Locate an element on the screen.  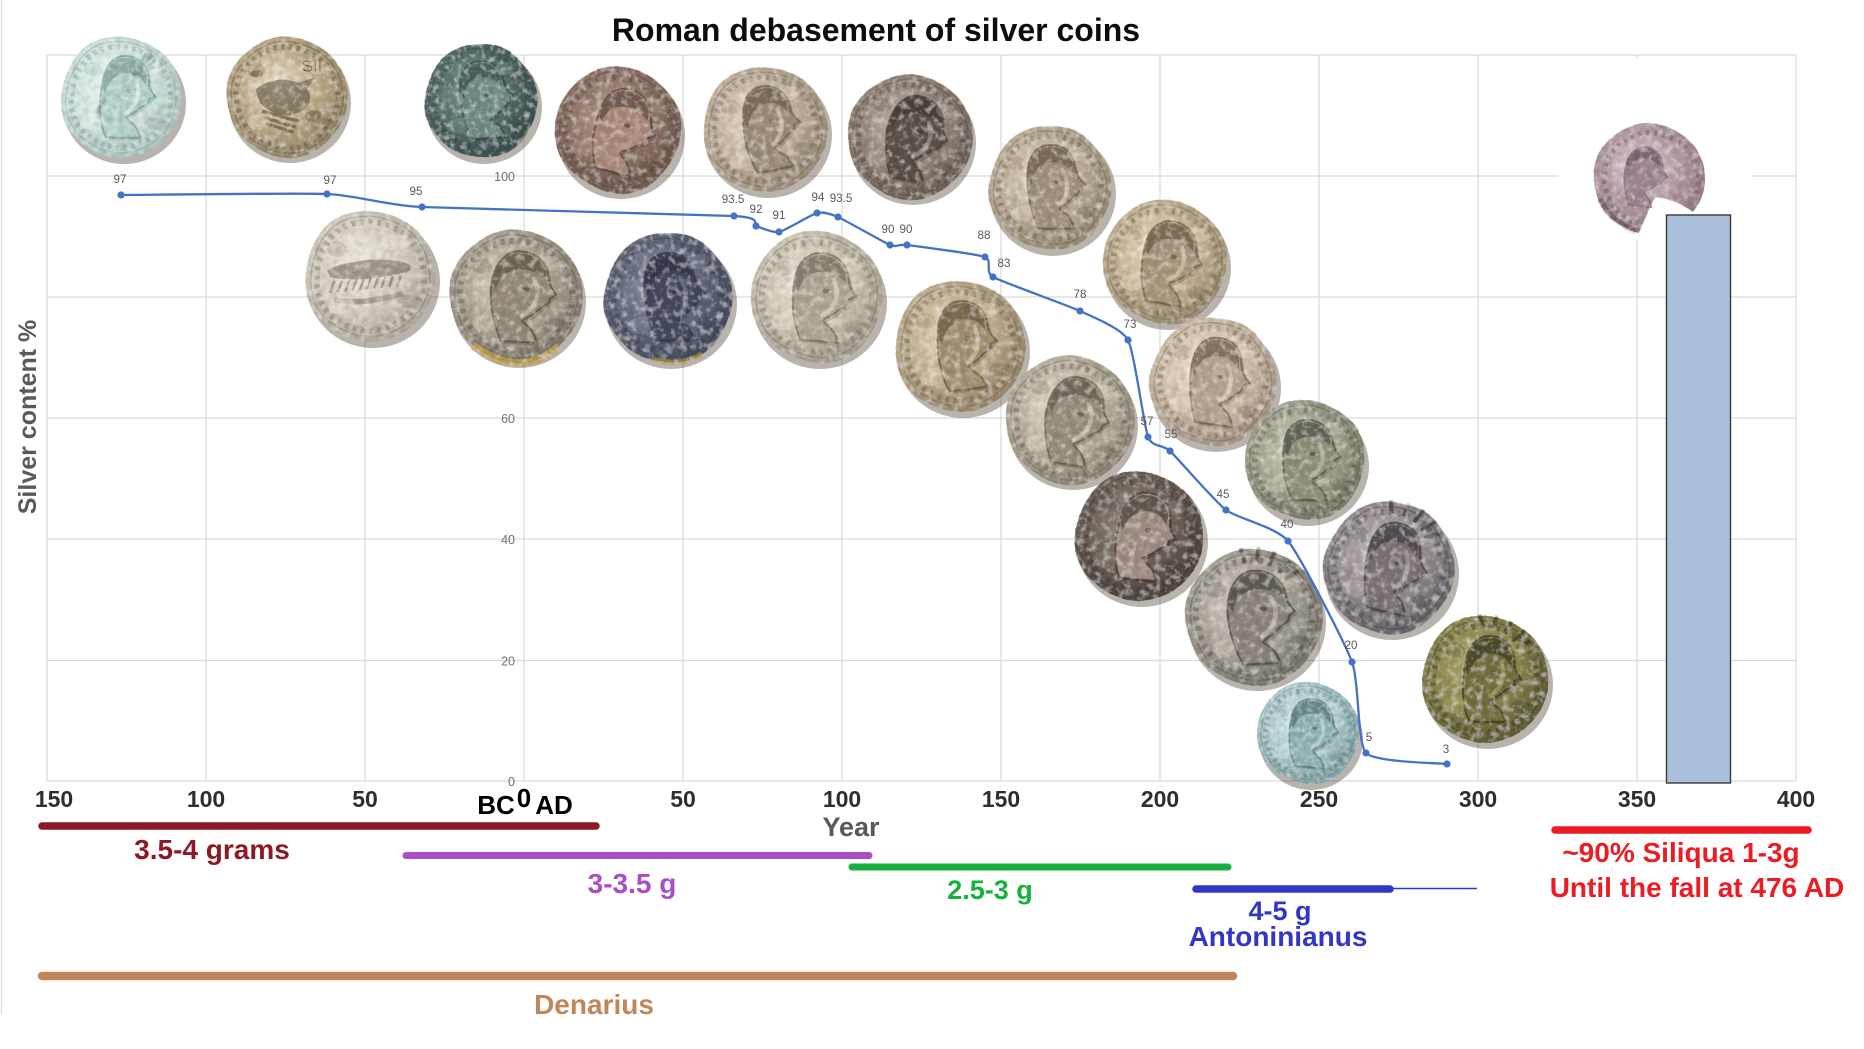
svg-text: 45 is located at coordinates (1223, 494).